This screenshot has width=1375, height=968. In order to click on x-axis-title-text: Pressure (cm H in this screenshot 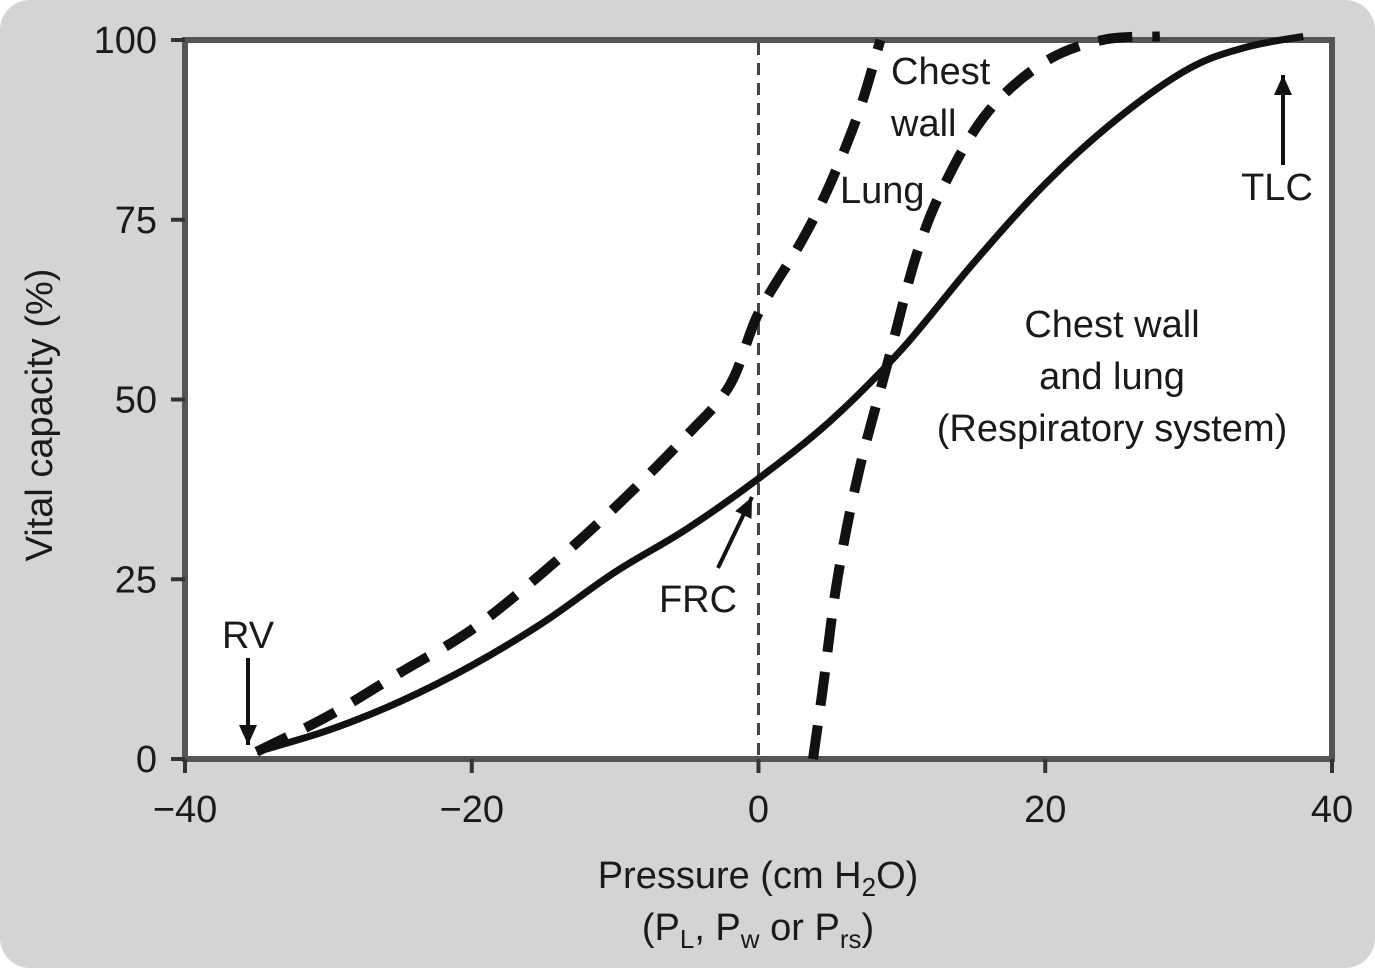, I will do `click(730, 876)`.